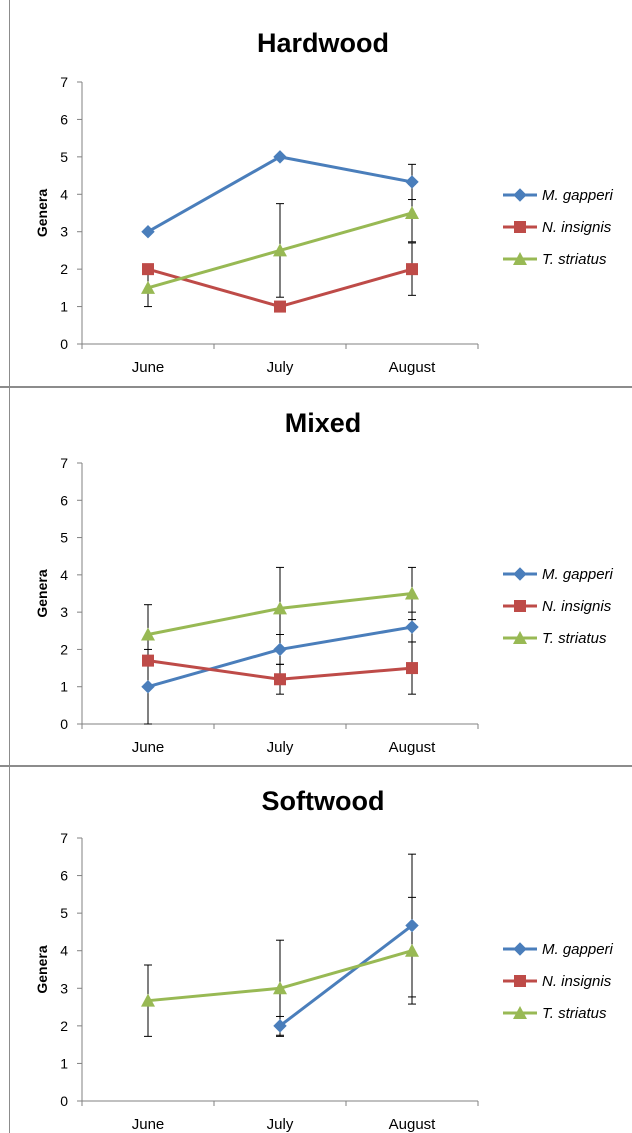 The width and height of the screenshot is (632, 1133). Describe the element at coordinates (9, 566) in the screenshot. I see `frame-left-border` at that location.